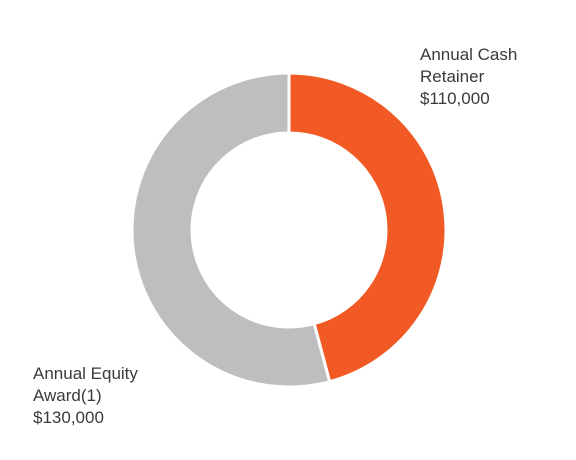  I want to click on slice-label-annual-cash-retainer: Annual Cash Retainer $110,000, so click(468, 77).